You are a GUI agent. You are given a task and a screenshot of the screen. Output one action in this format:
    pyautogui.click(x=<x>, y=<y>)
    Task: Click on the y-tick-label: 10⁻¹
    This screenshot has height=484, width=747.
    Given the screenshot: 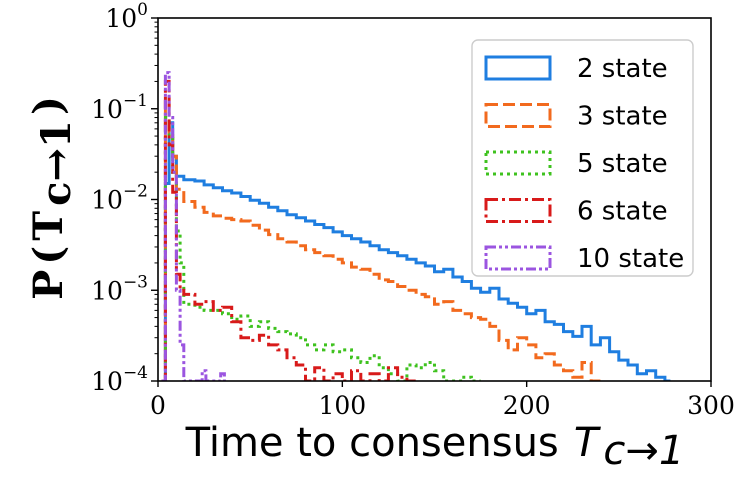 What is the action you would take?
    pyautogui.click(x=119, y=107)
    